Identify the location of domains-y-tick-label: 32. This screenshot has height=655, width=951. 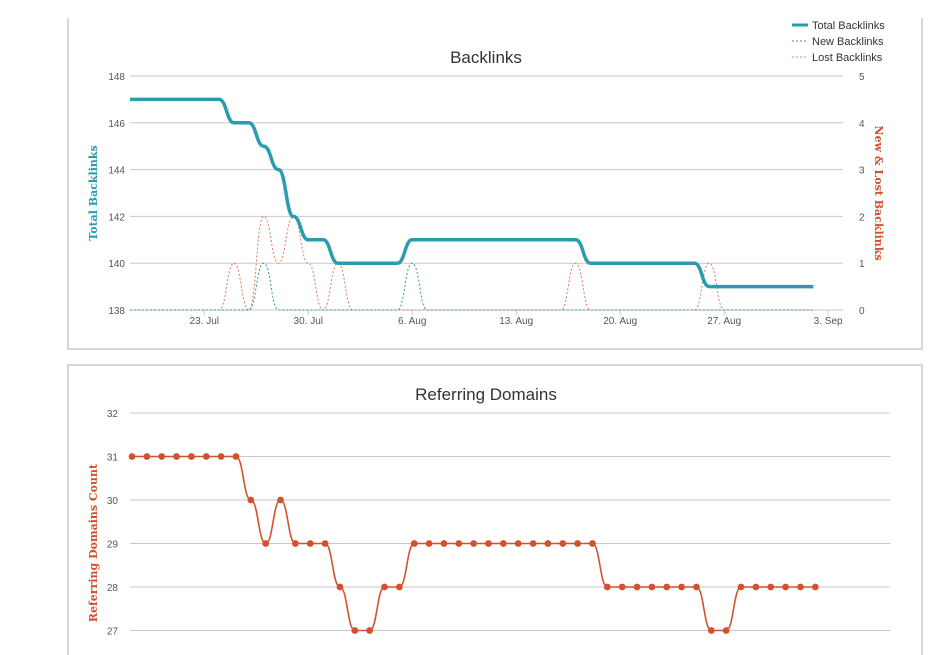
(113, 414).